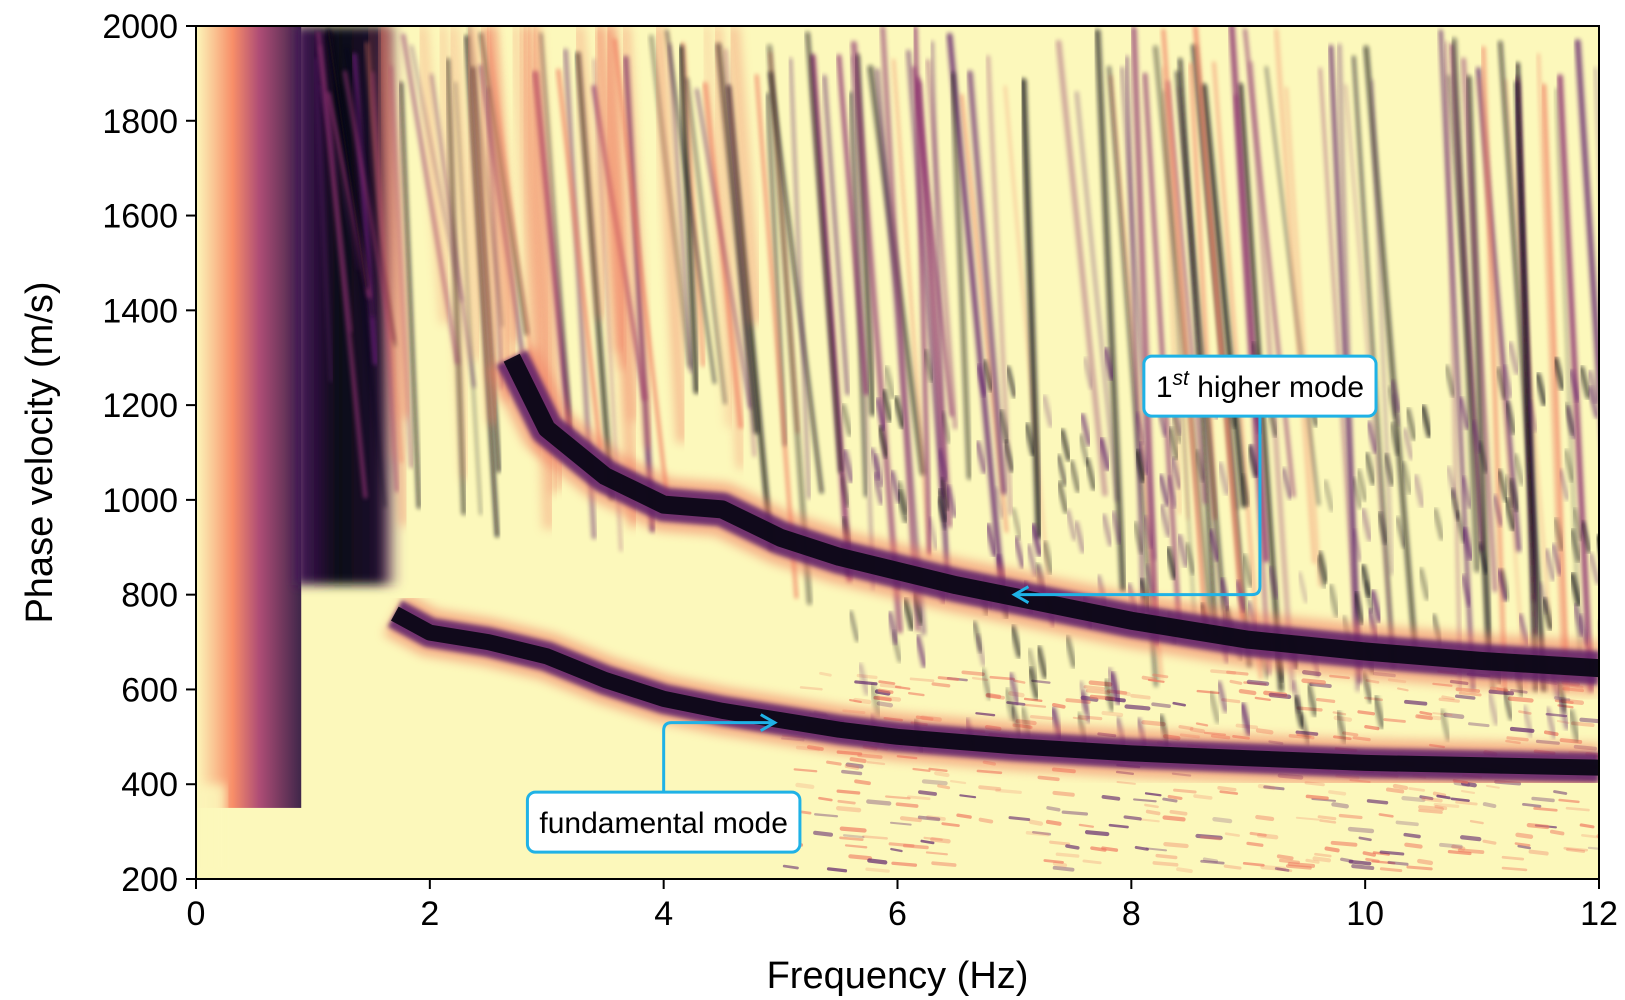  Describe the element at coordinates (1260, 385) in the screenshot. I see `annotation-label: 1st higher mode` at that location.